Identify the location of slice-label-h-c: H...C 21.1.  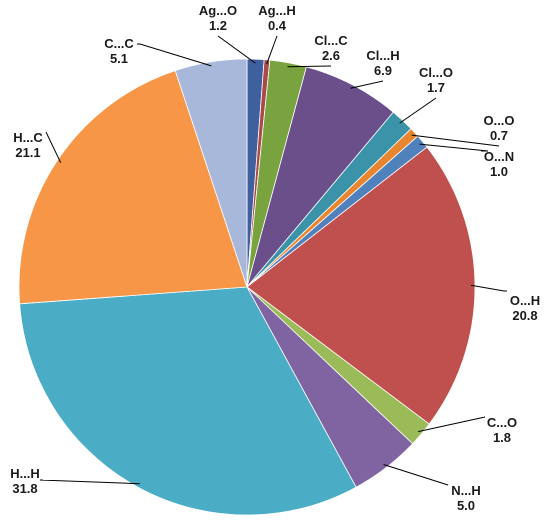
(28, 145).